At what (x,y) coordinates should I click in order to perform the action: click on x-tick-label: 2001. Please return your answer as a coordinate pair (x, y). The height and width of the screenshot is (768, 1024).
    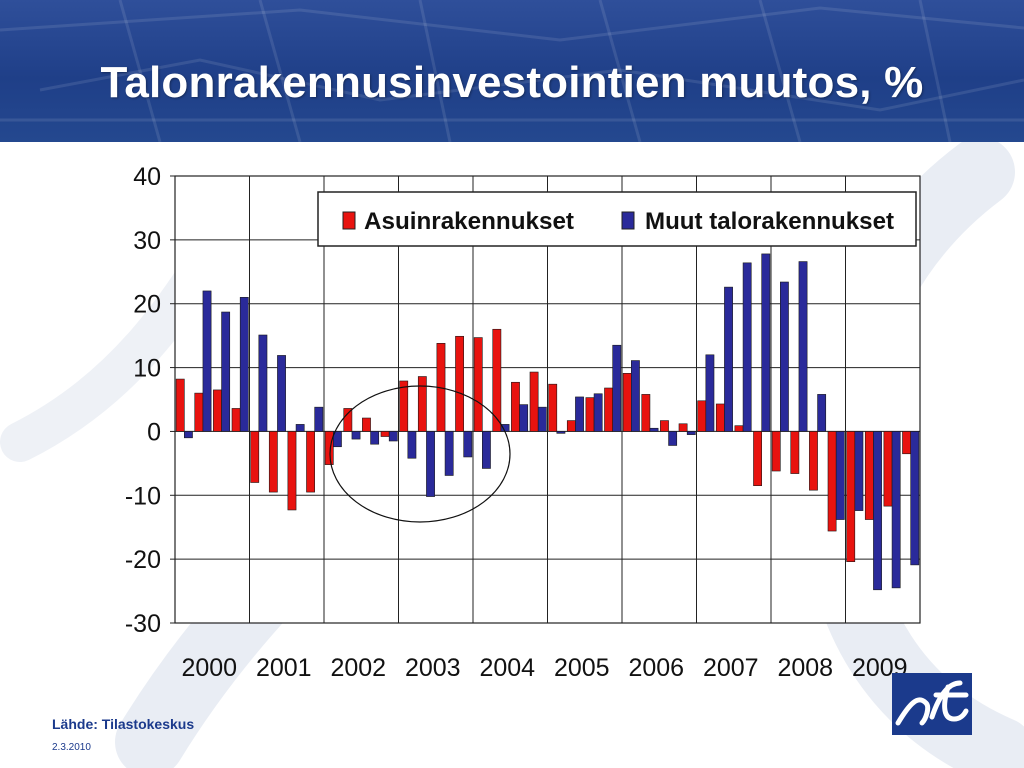
    Looking at the image, I should click on (284, 668).